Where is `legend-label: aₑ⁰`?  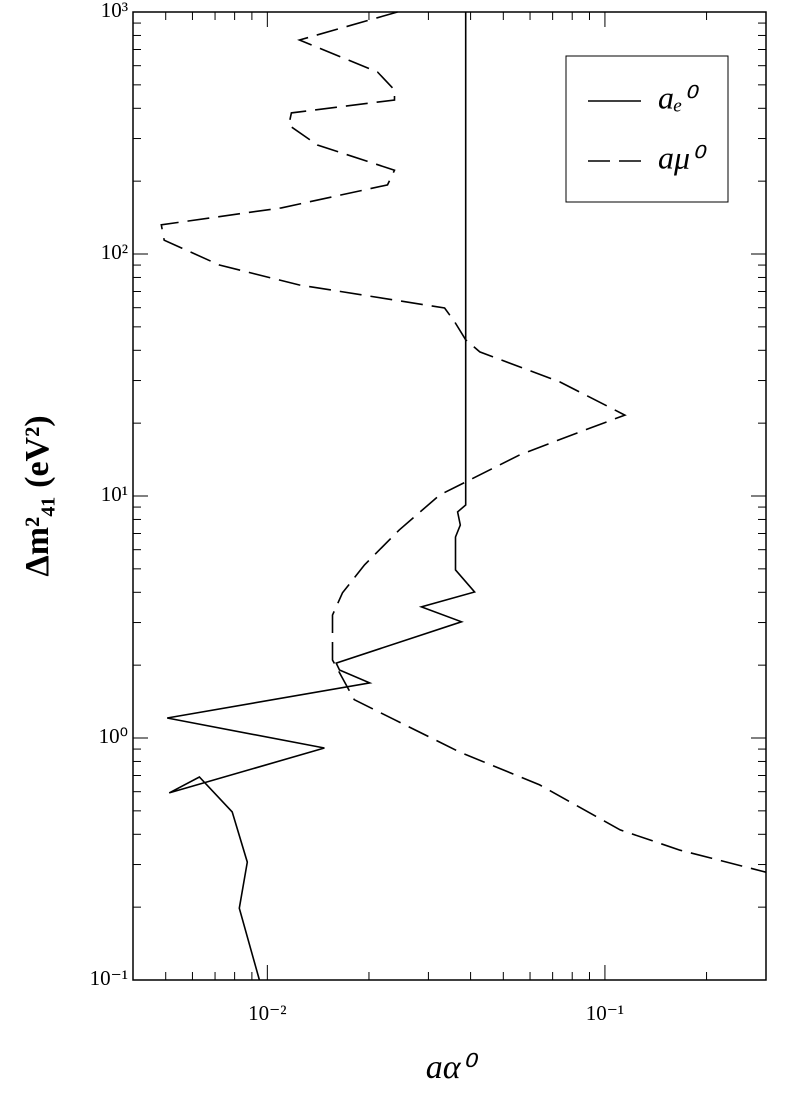 legend-label: aₑ⁰ is located at coordinates (678, 97).